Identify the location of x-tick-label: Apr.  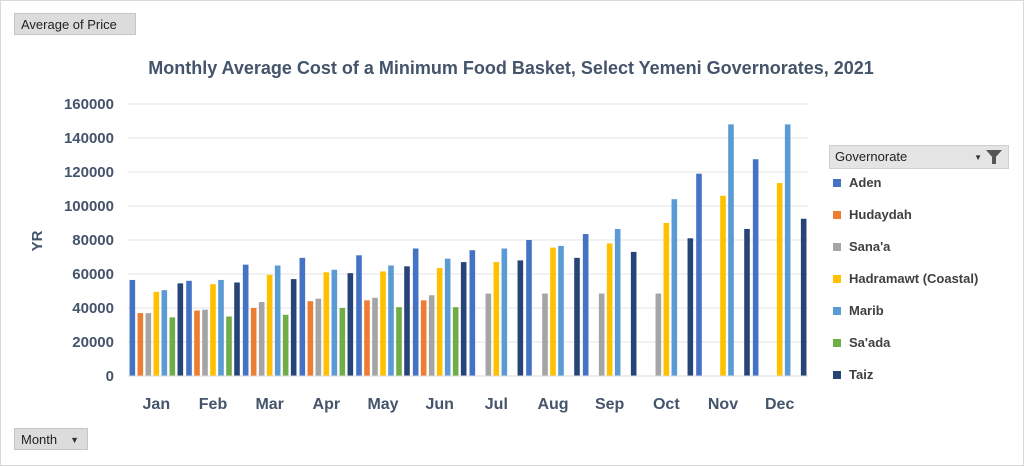
(327, 404).